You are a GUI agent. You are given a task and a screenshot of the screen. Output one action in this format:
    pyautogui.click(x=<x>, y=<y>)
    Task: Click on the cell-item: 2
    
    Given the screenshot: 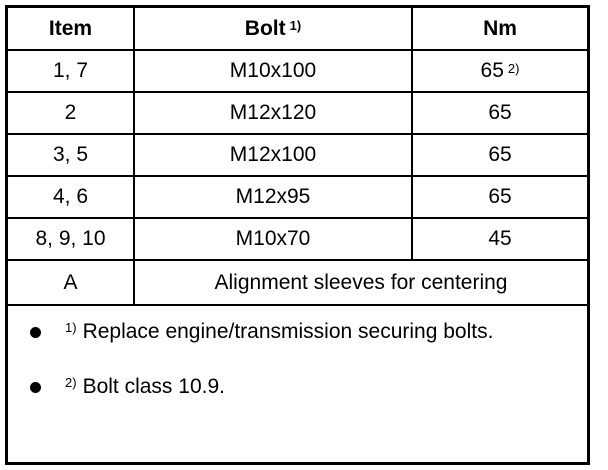 What is the action you would take?
    pyautogui.click(x=70, y=112)
    